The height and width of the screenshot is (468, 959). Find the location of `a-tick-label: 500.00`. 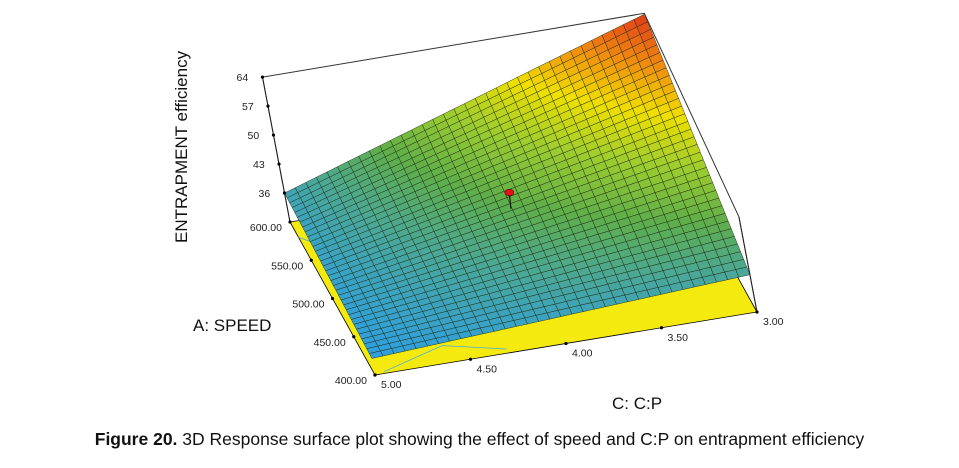

a-tick-label: 500.00 is located at coordinates (308, 305).